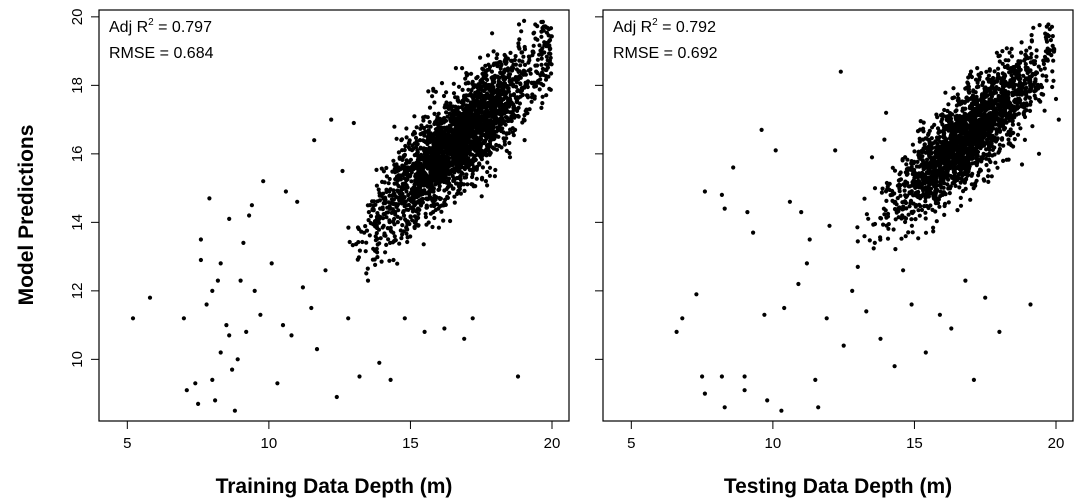  What do you see at coordinates (664, 26) in the screenshot?
I see `stat-r2-right: Adj R2 = 0.792` at bounding box center [664, 26].